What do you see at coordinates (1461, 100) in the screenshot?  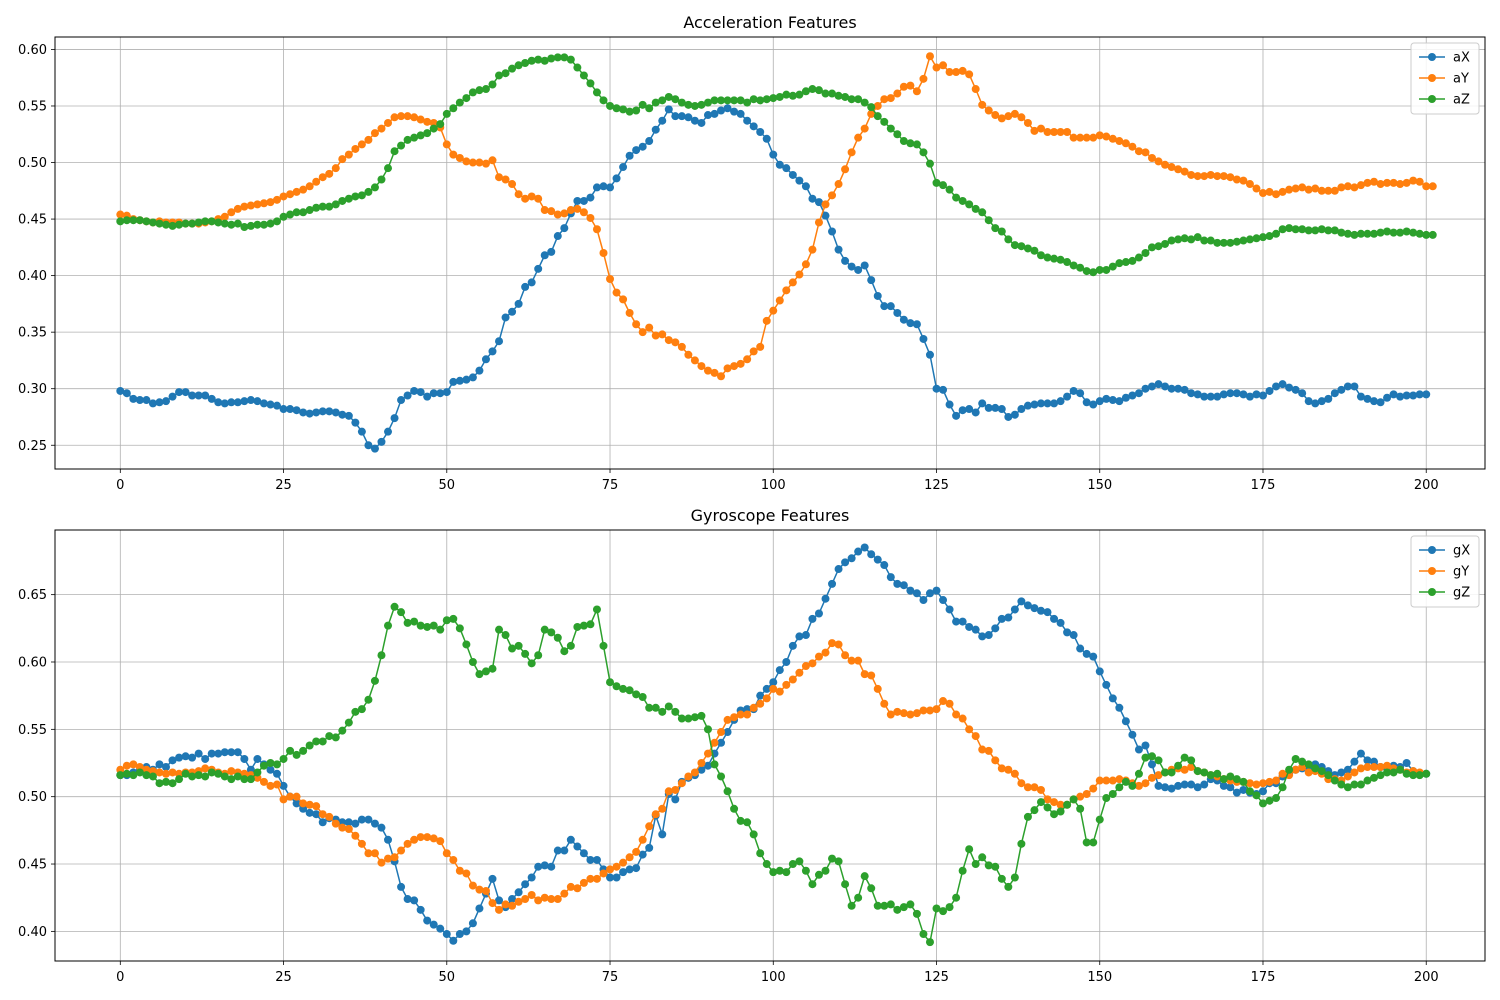 I see `legend-label: aZ` at bounding box center [1461, 100].